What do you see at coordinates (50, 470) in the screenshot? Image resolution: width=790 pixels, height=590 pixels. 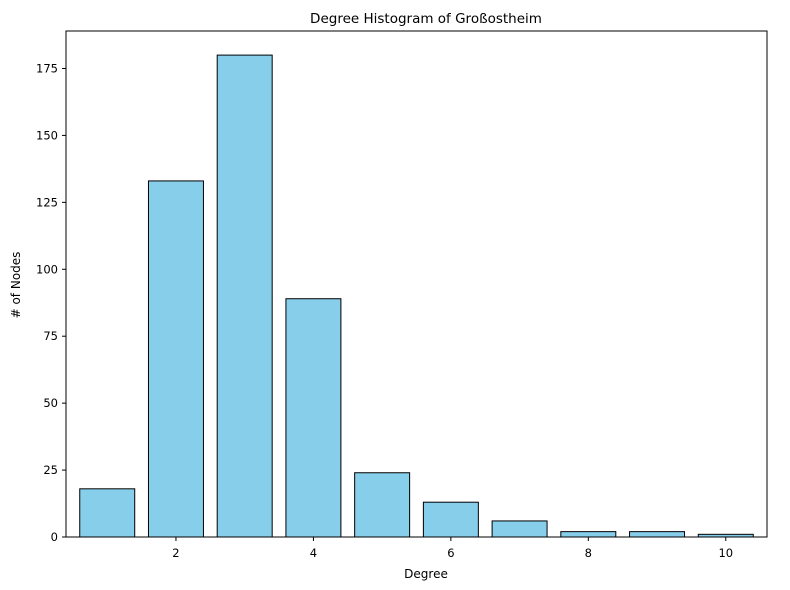 I see `y-tick-label: 25` at bounding box center [50, 470].